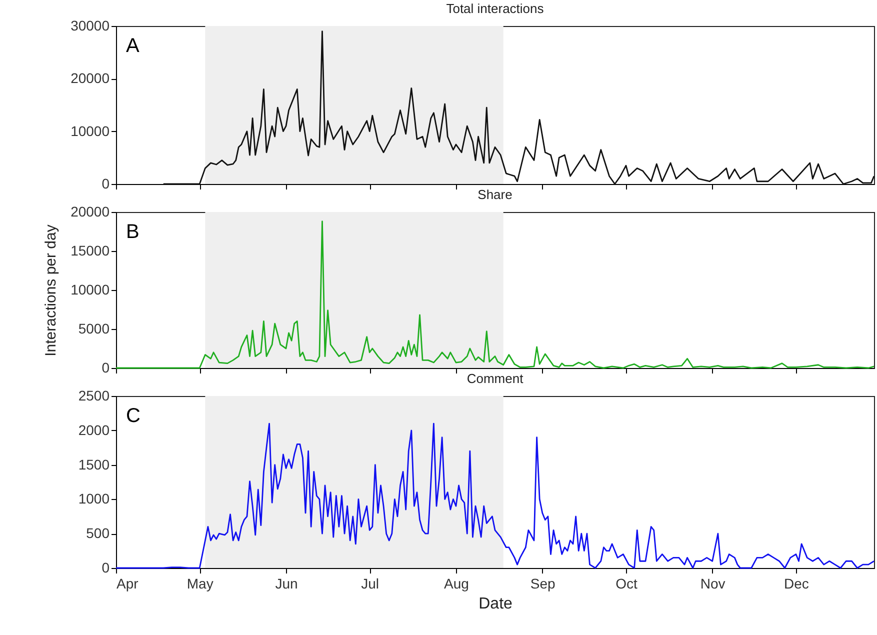 This screenshot has height=635, width=877. Describe the element at coordinates (94, 498) in the screenshot. I see `y-tick-label: 1000` at that location.